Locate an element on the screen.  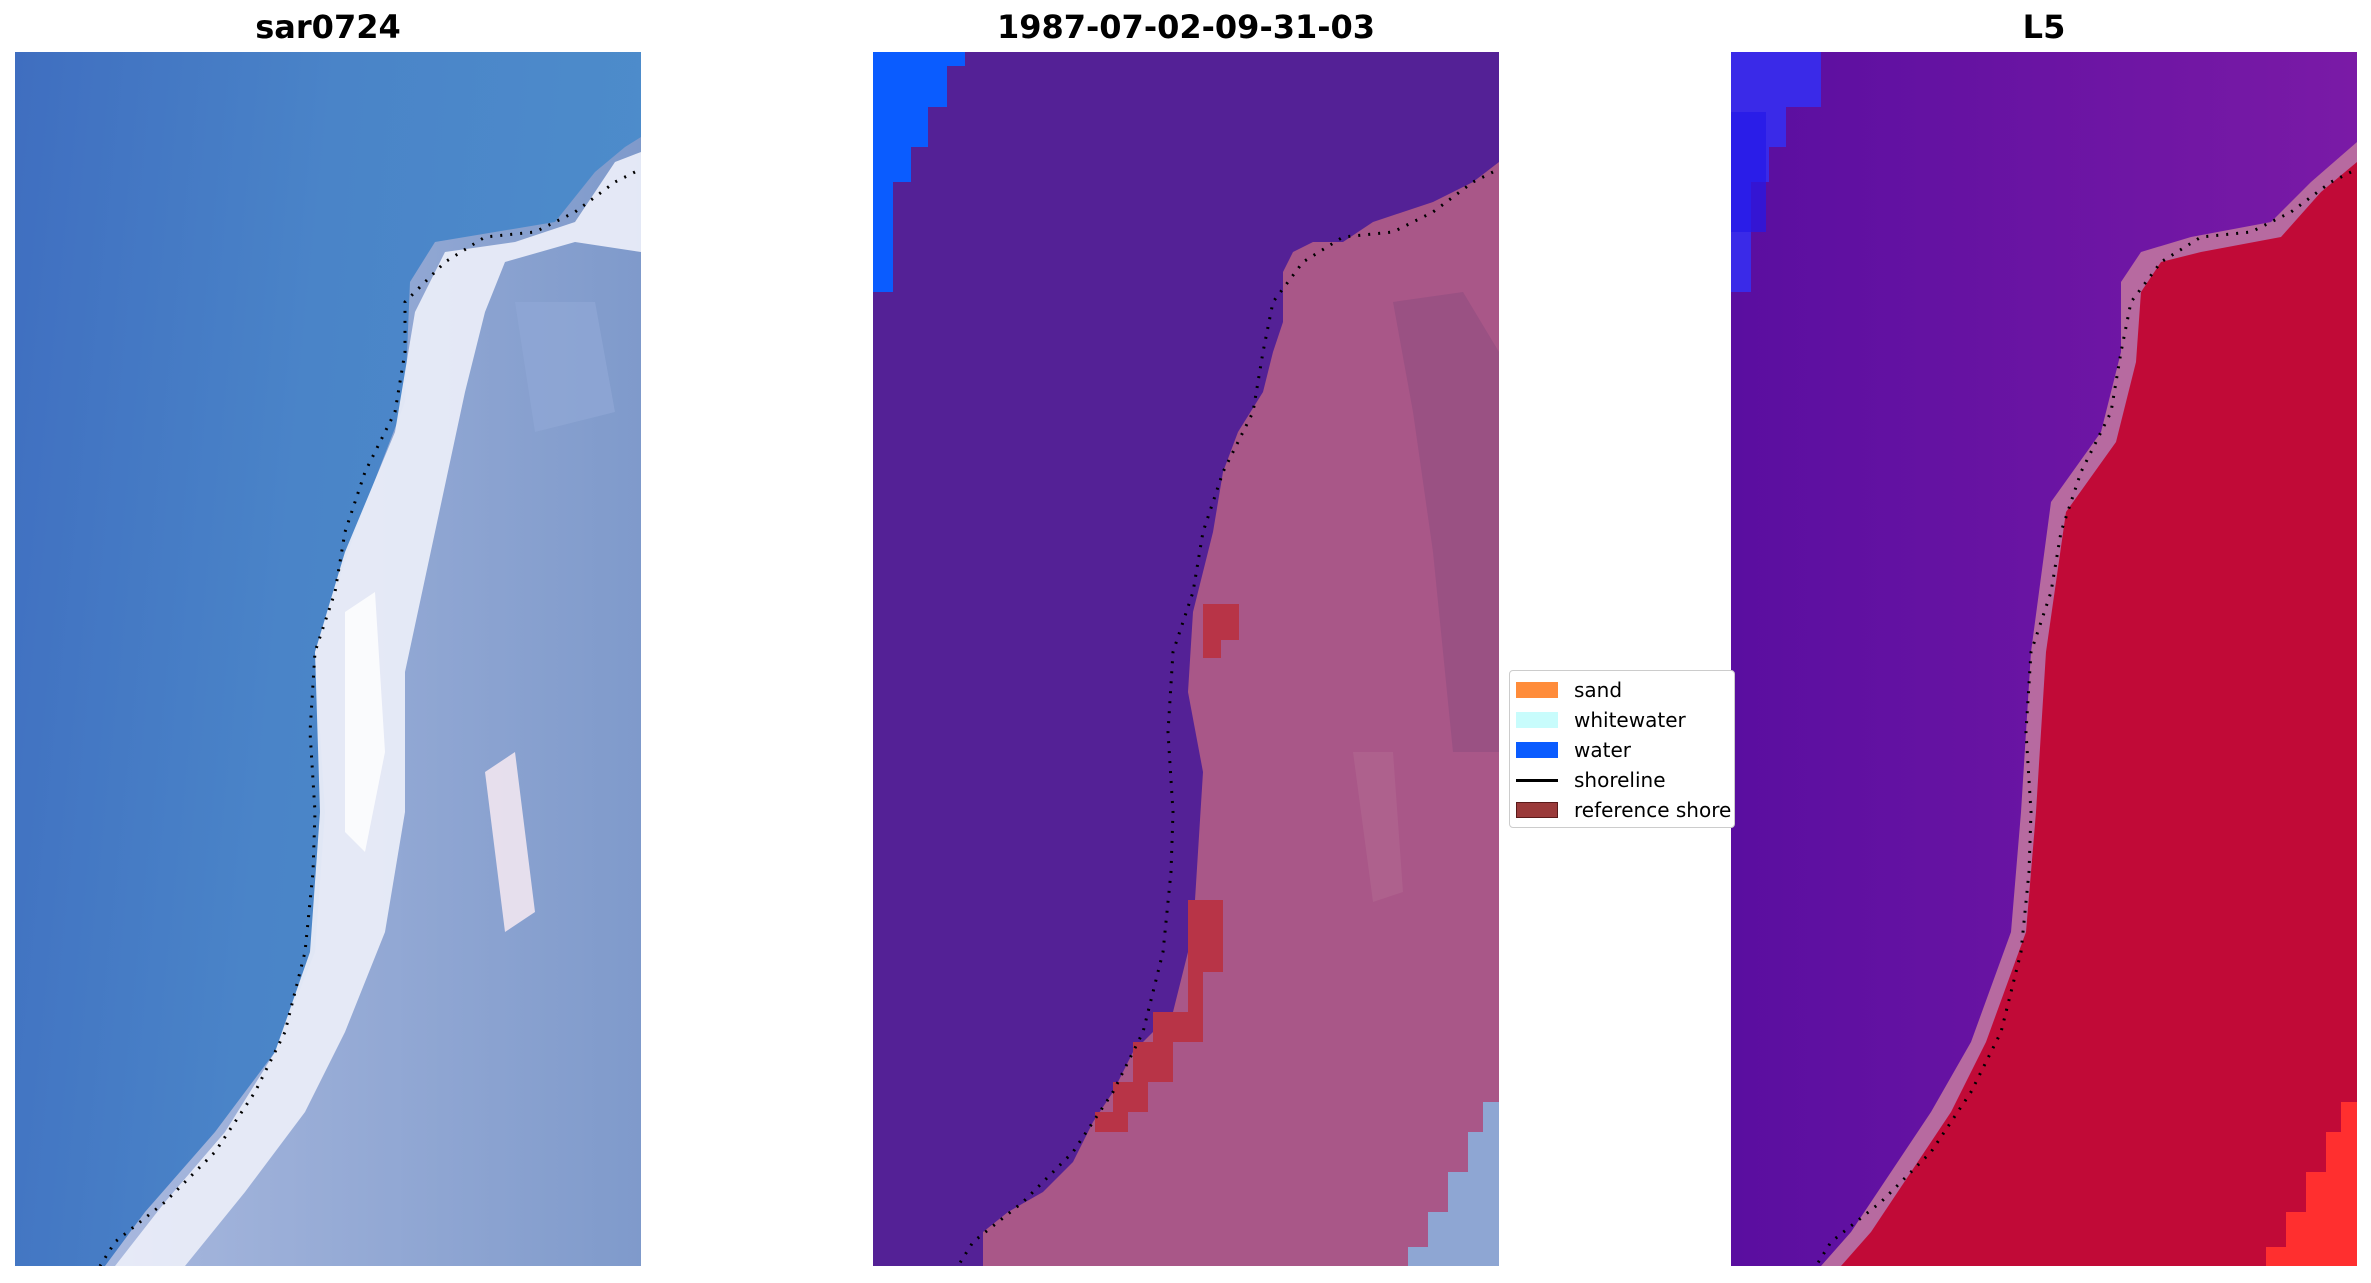
ref-shore-patch is located at coordinates (1221, 622).